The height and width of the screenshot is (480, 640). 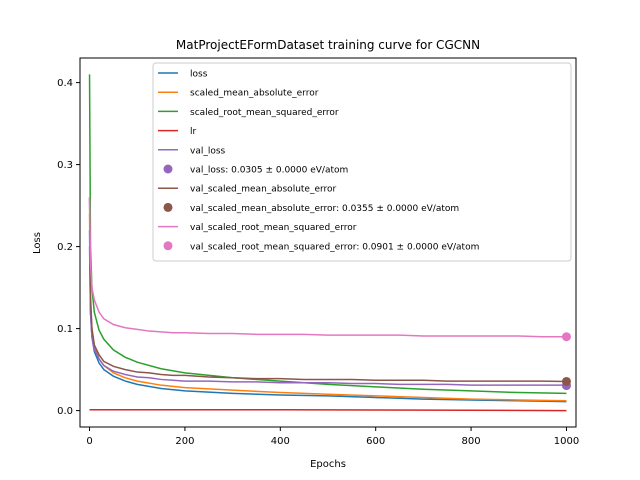 What do you see at coordinates (328, 410) in the screenshot?
I see `series-line-lr` at bounding box center [328, 410].